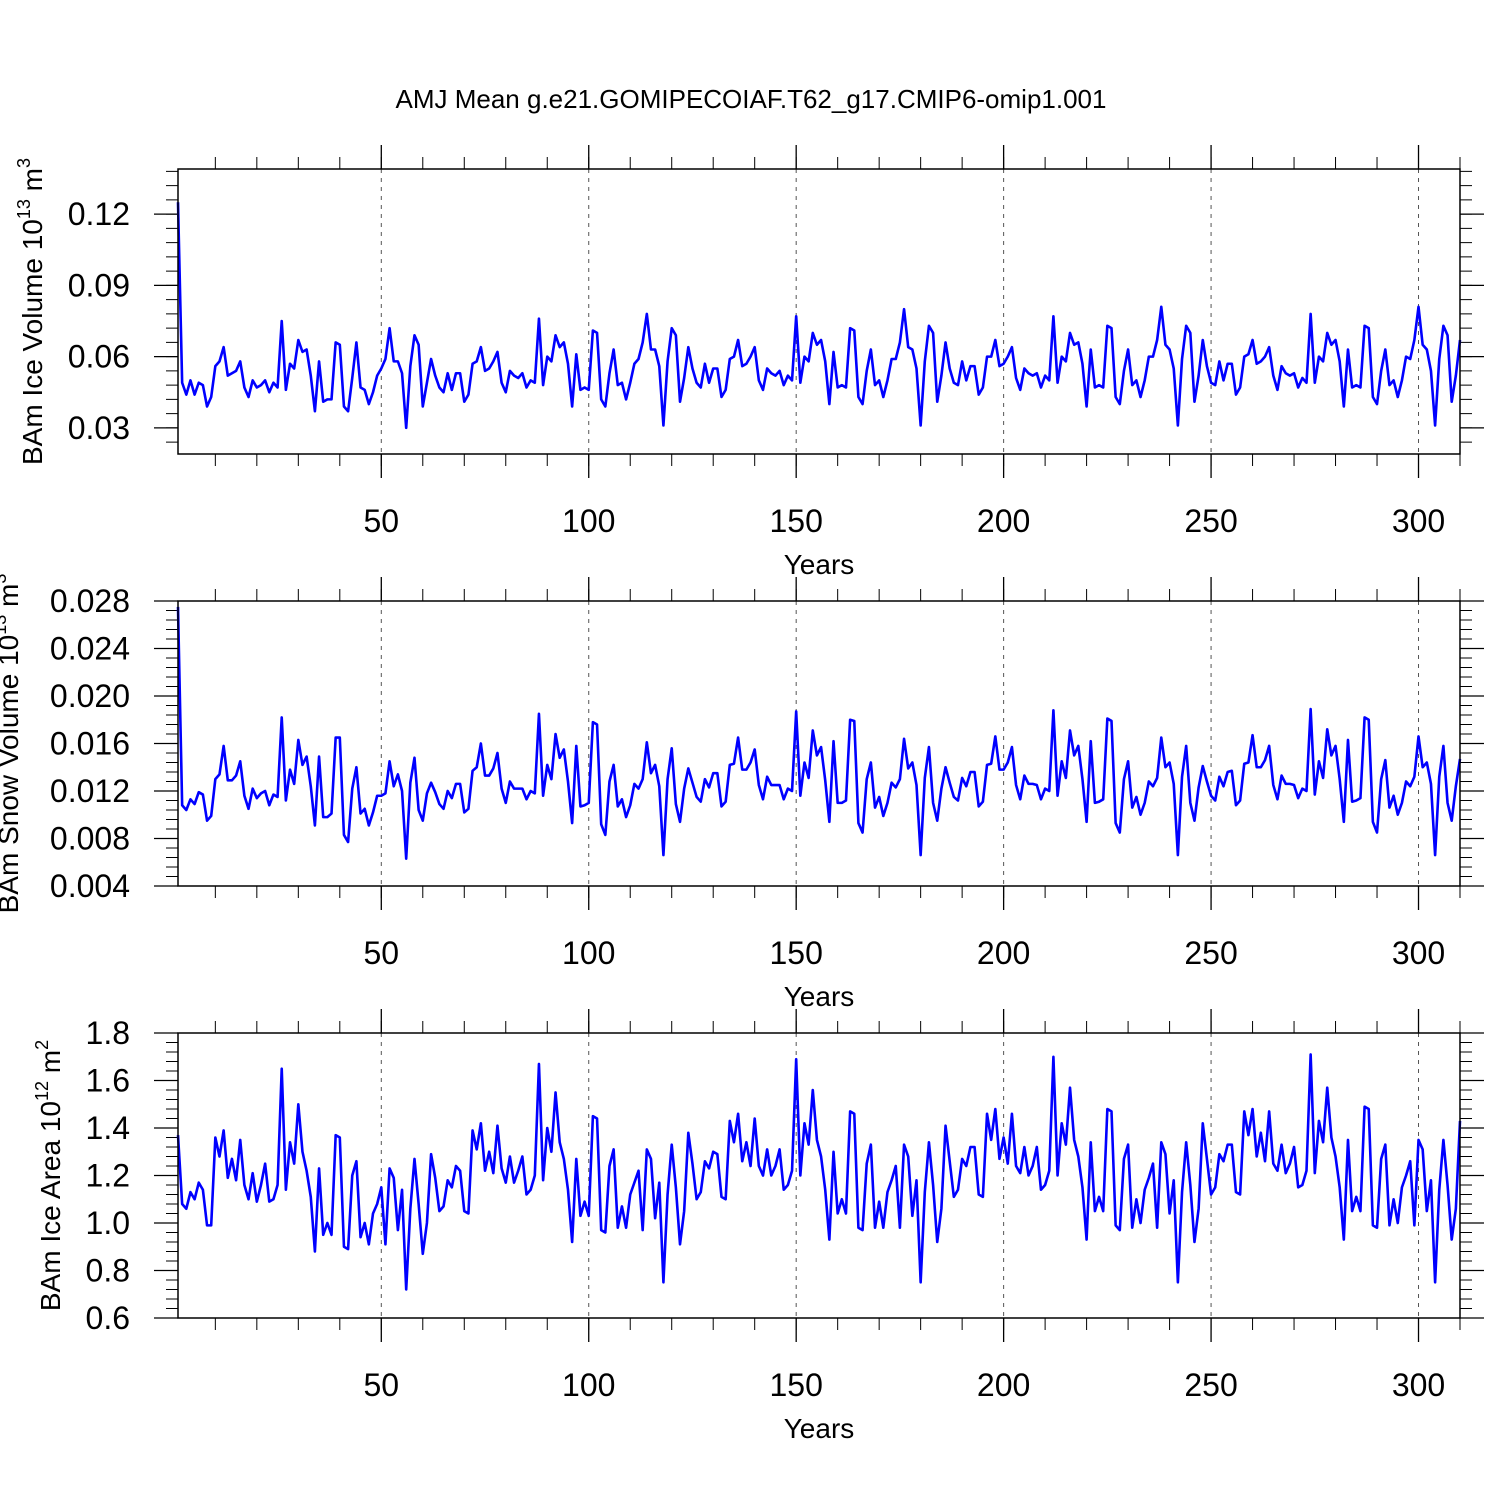 Image resolution: width=1500 pixels, height=1505 pixels. I want to click on y-tick-label: 1.4, so click(108, 1128).